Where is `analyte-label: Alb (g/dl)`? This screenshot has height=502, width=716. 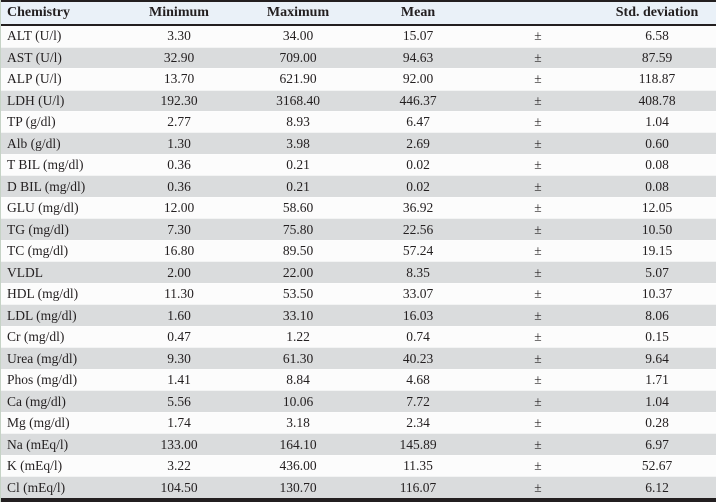 analyte-label: Alb (g/dl) is located at coordinates (34, 143).